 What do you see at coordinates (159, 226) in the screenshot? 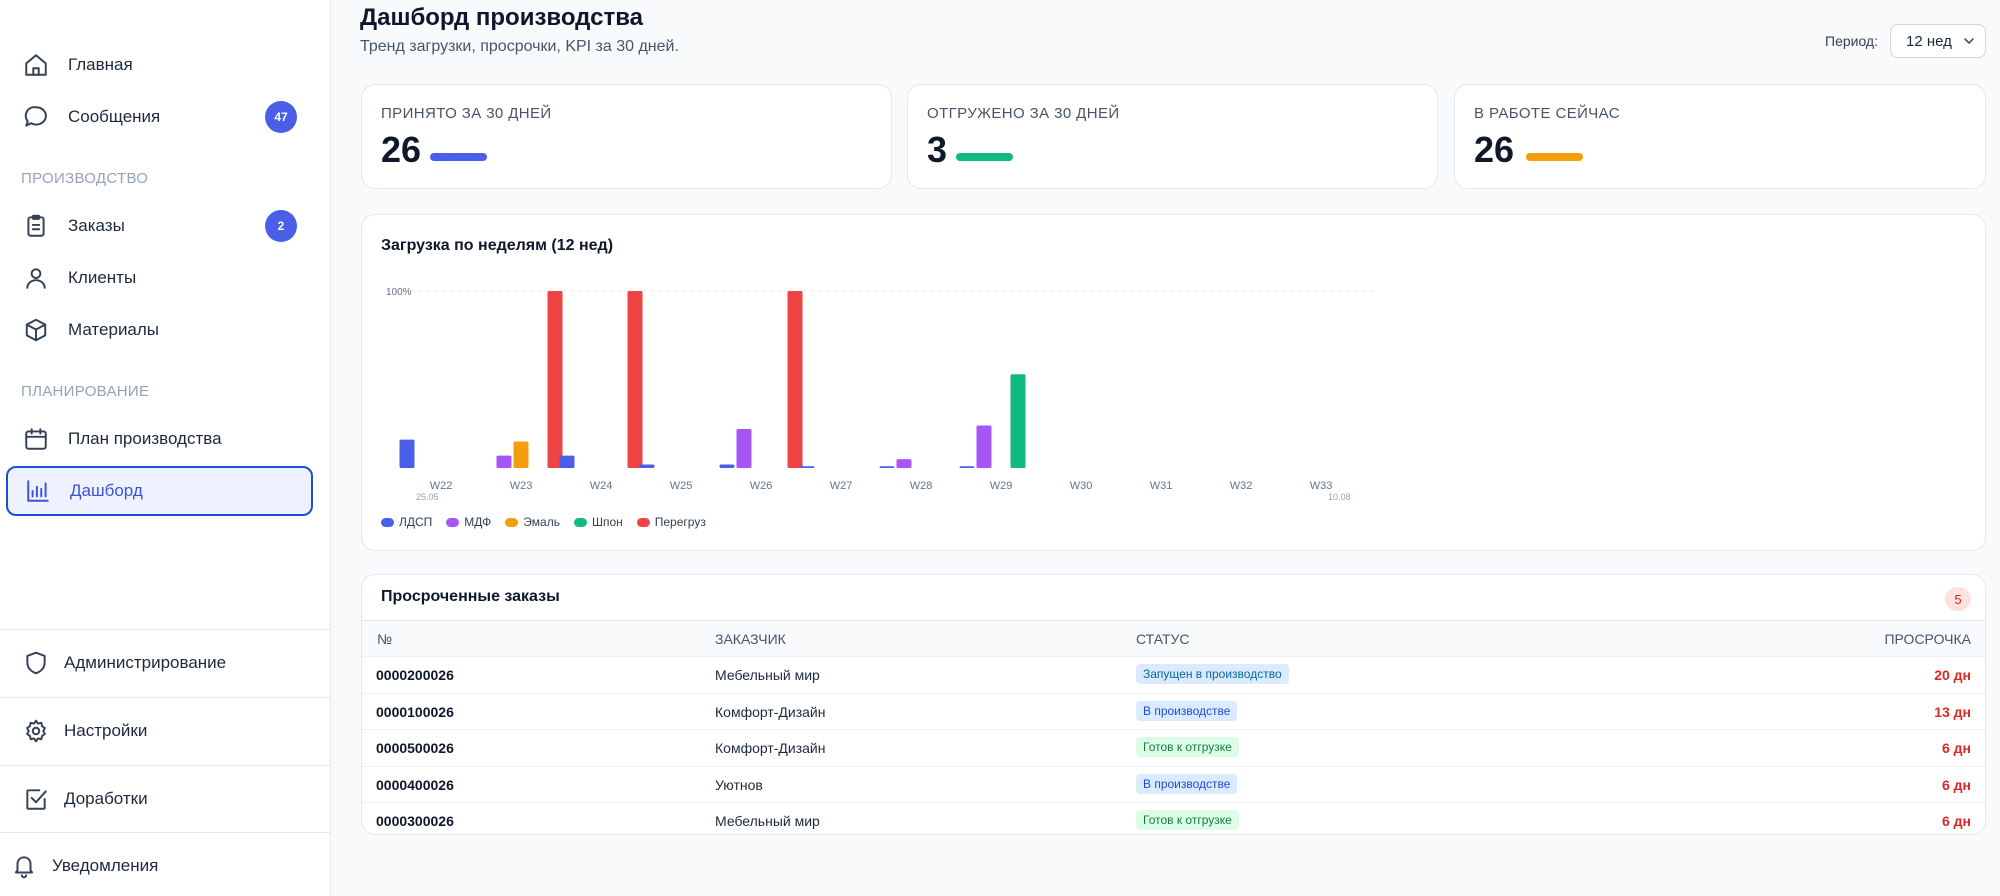
I see `sidebar-item-orders: Заказы 2` at bounding box center [159, 226].